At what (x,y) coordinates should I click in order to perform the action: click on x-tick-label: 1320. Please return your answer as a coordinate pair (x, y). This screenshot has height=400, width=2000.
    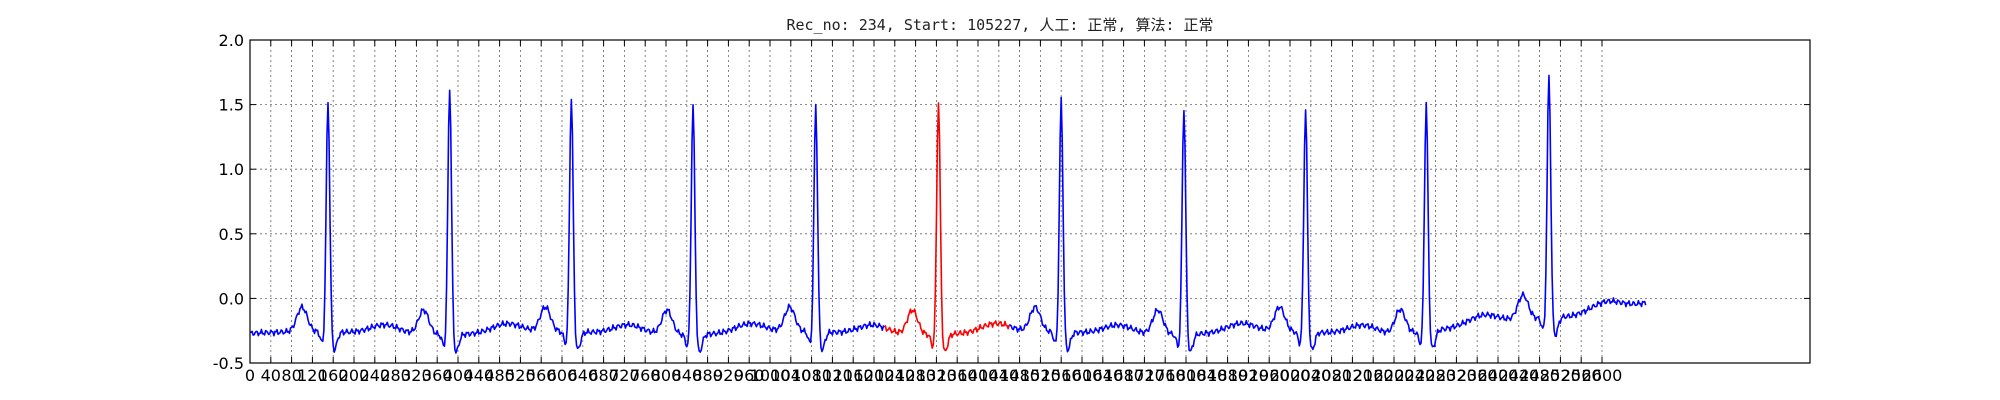
    Looking at the image, I should click on (936, 375).